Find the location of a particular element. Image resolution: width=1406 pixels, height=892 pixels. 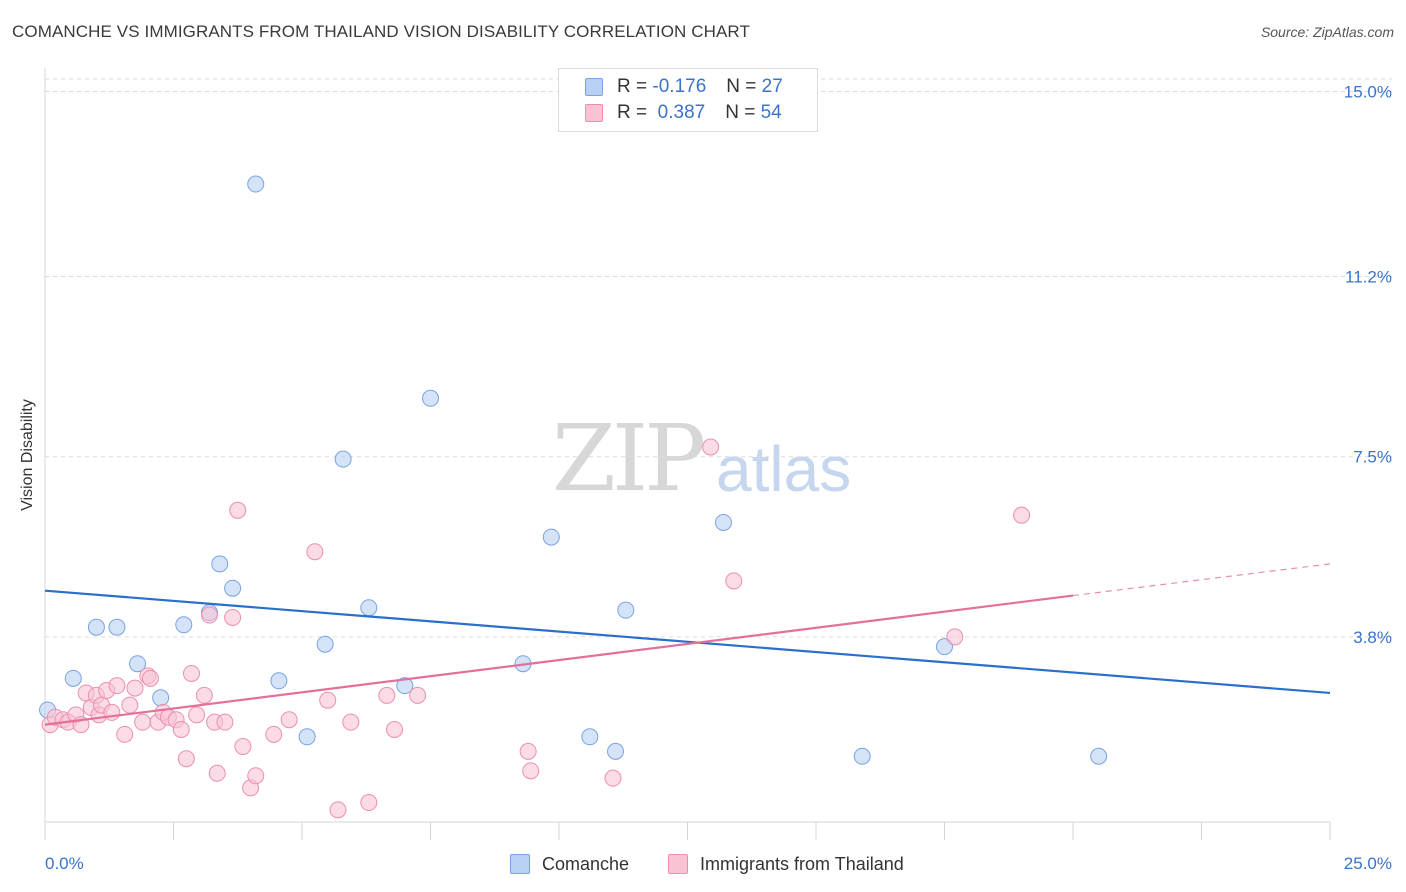

legend-r-value: 0.387 is located at coordinates (681, 112).